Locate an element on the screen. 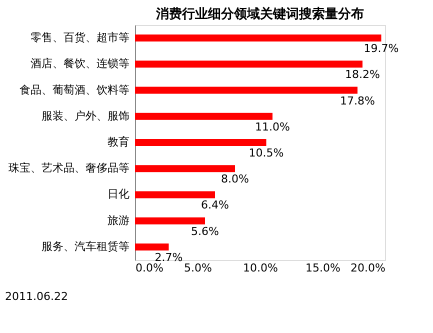 The height and width of the screenshot is (333, 433). data-label: 11.0% is located at coordinates (272, 127).